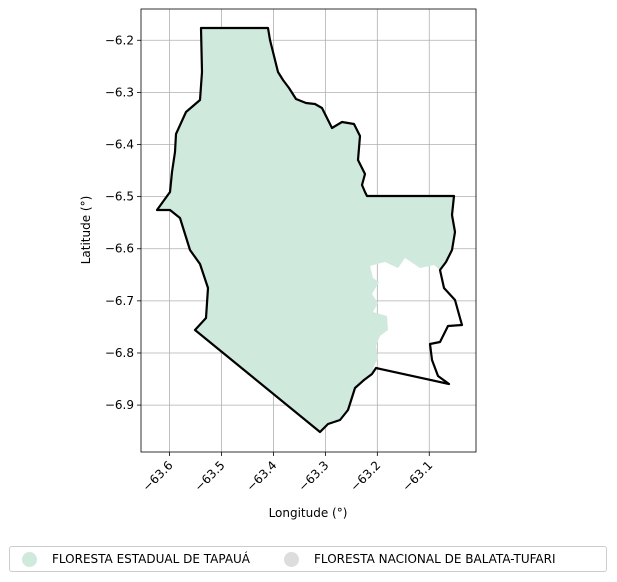 This screenshot has width=617, height=582. Describe the element at coordinates (123, 222) in the screenshot. I see `y-axis-ticks: −6.2 −6.3 −6.4 −6.5 −6.6 −6.7 −6.8 −6.9` at that location.